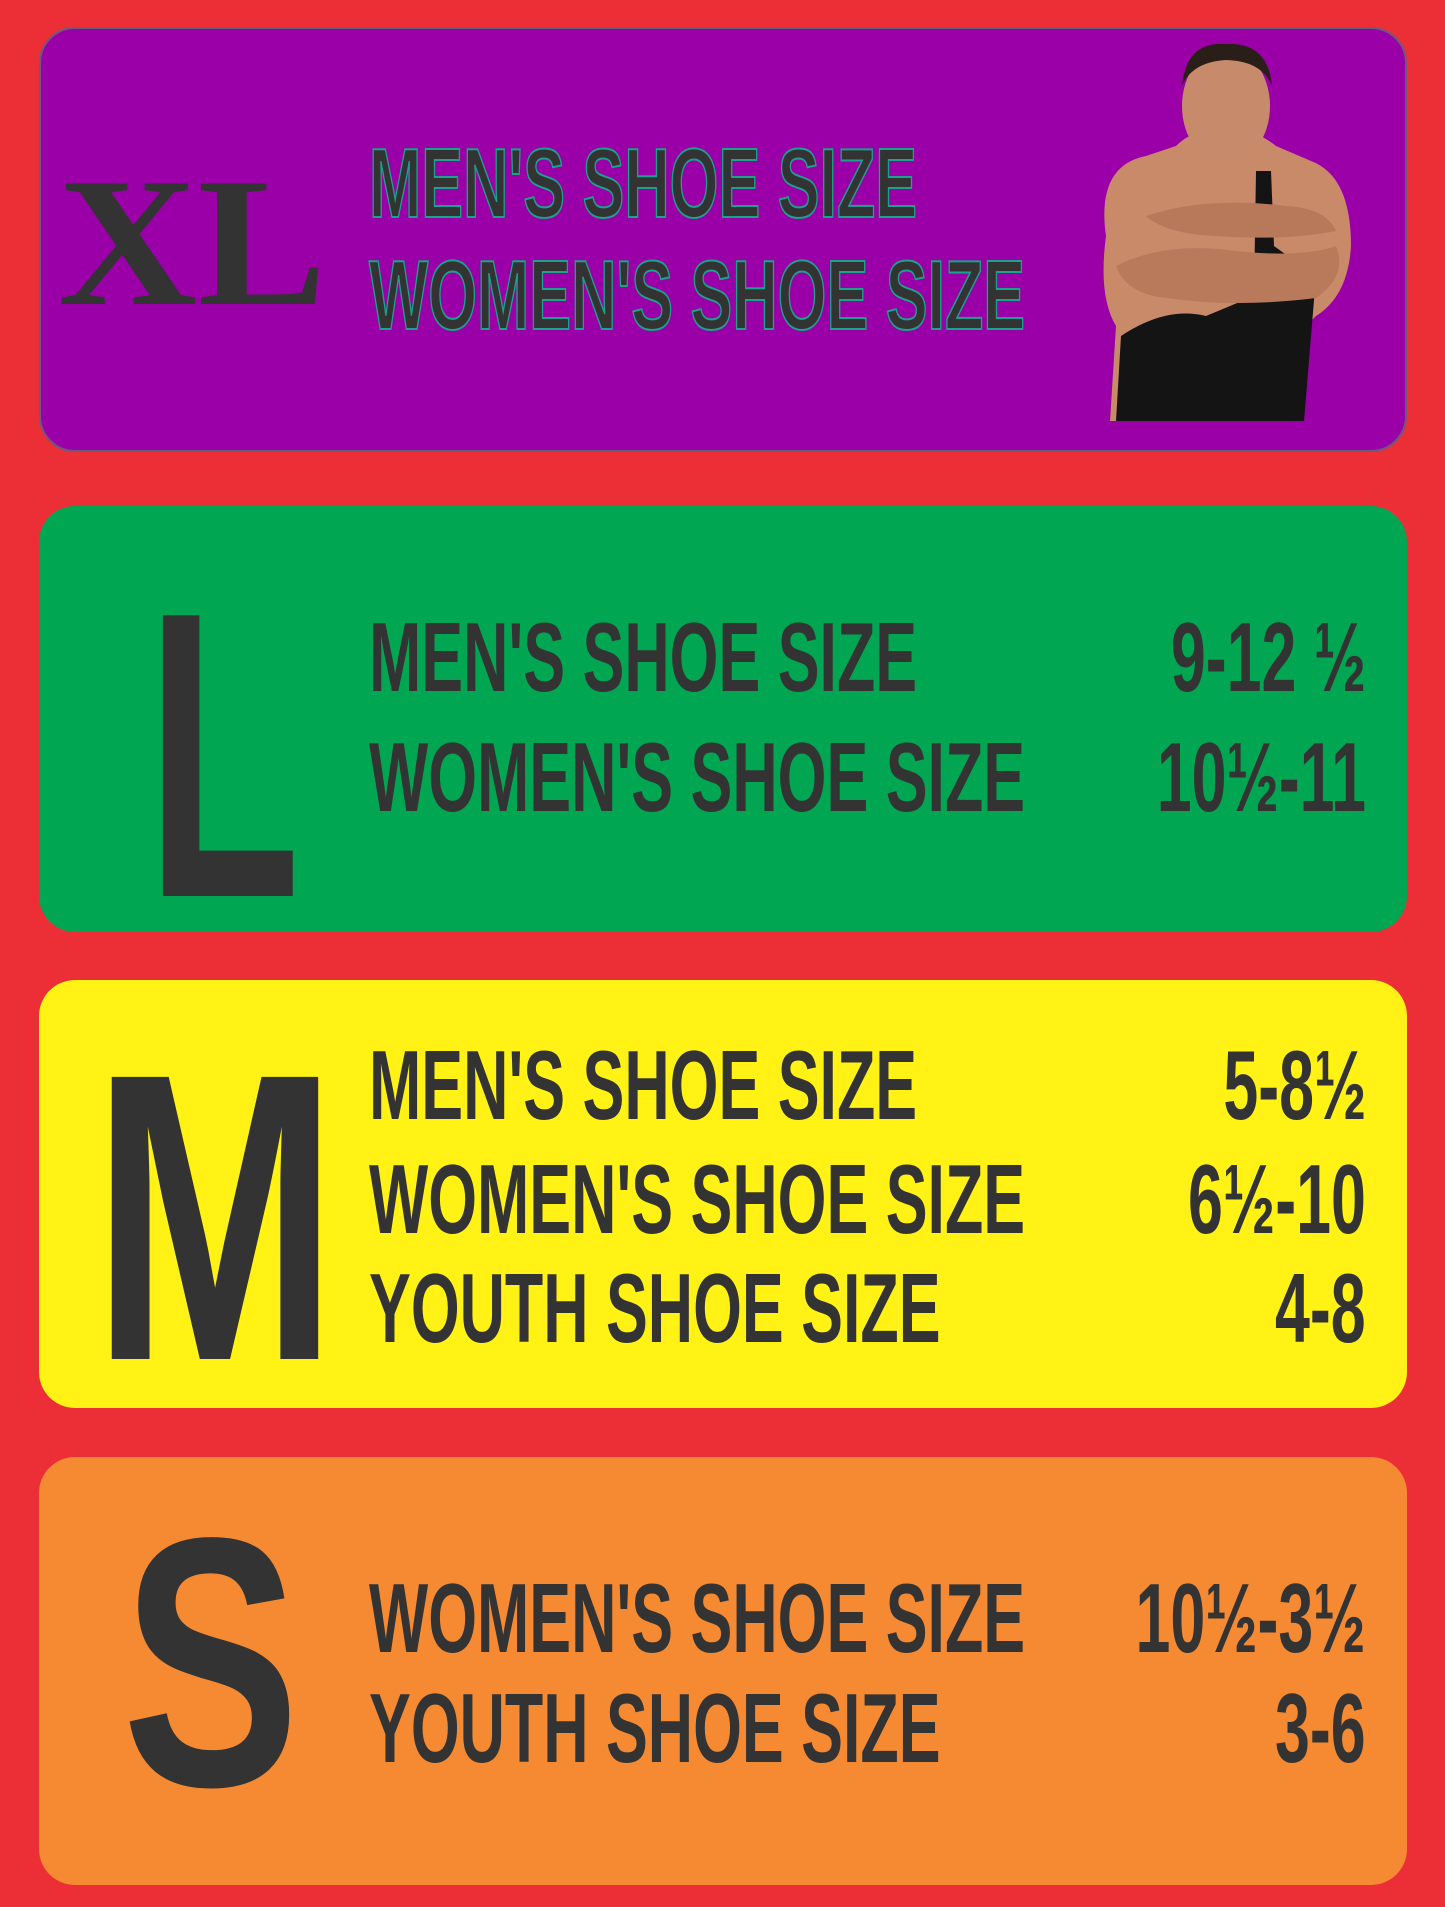 This screenshot has width=1445, height=1907. I want to click on wrestler-photo, so click(1227, 232).